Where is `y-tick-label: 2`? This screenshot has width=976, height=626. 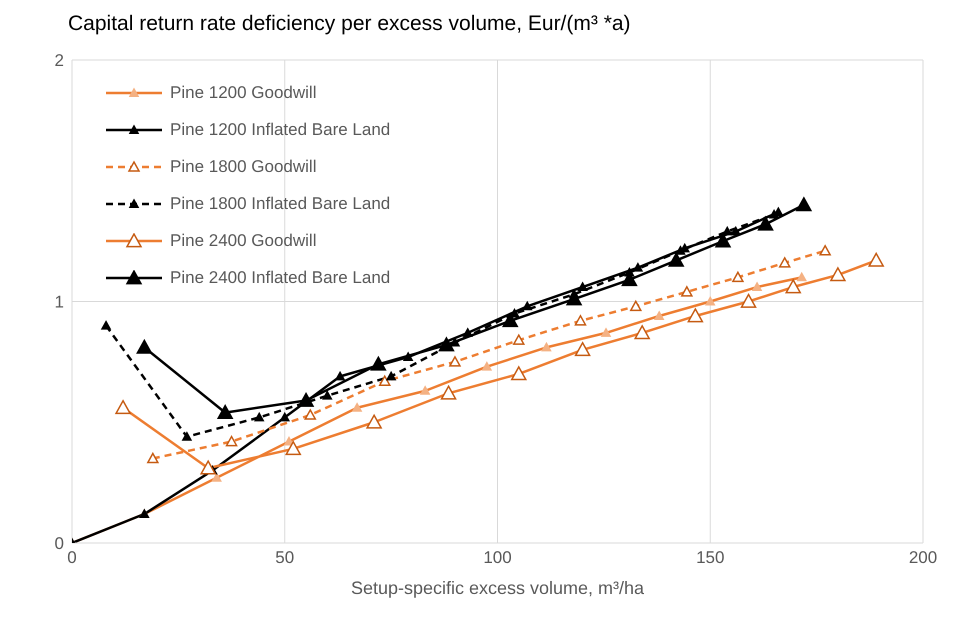 y-tick-label: 2 is located at coordinates (59, 60).